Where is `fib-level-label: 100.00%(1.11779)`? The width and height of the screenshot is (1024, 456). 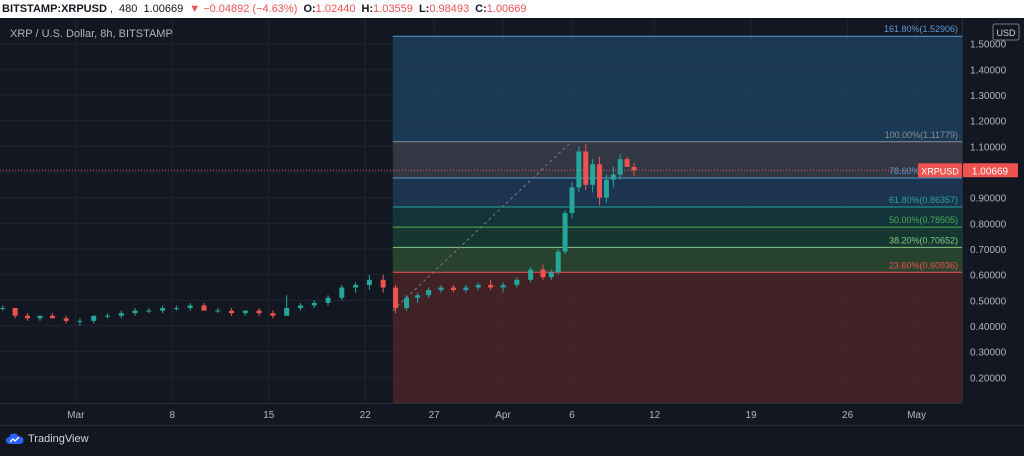 fib-level-label: 100.00%(1.11779) is located at coordinates (921, 135).